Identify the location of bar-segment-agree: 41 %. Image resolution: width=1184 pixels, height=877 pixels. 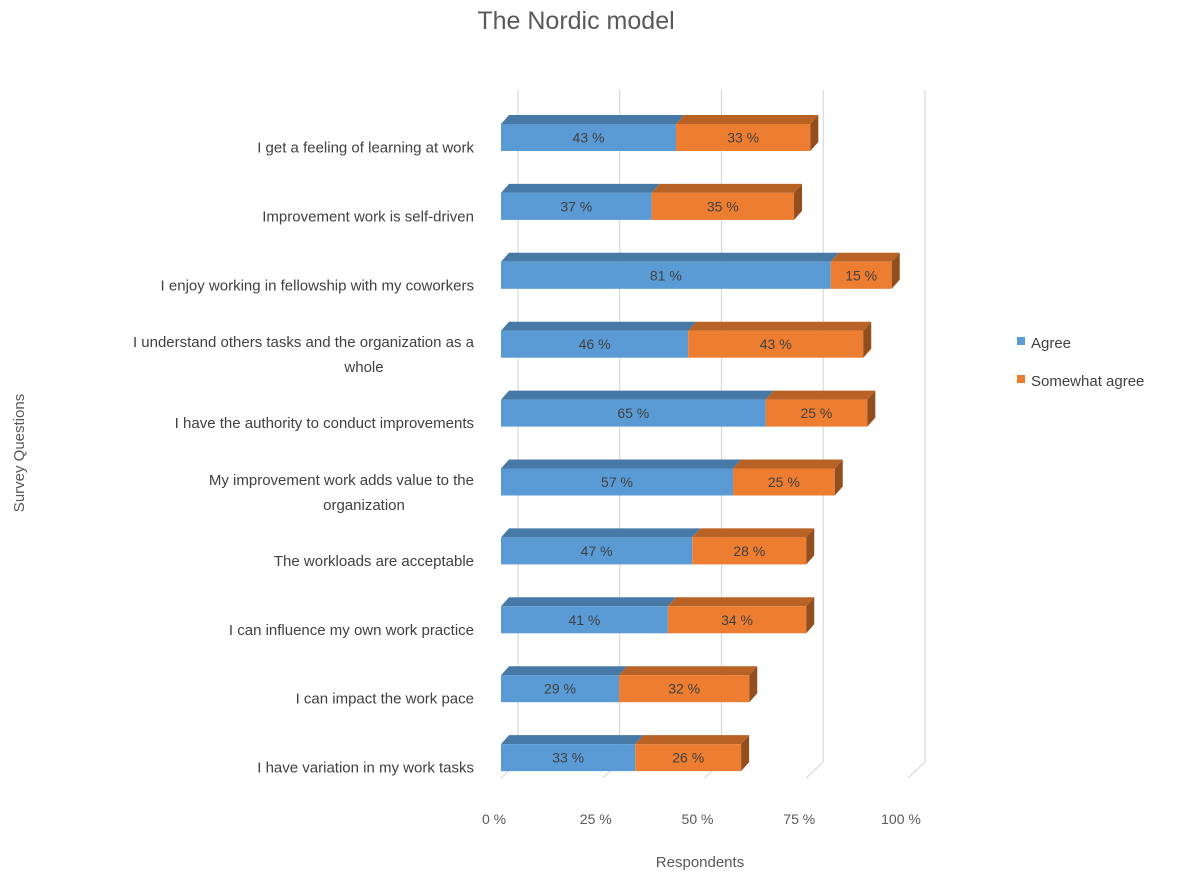
(588, 615).